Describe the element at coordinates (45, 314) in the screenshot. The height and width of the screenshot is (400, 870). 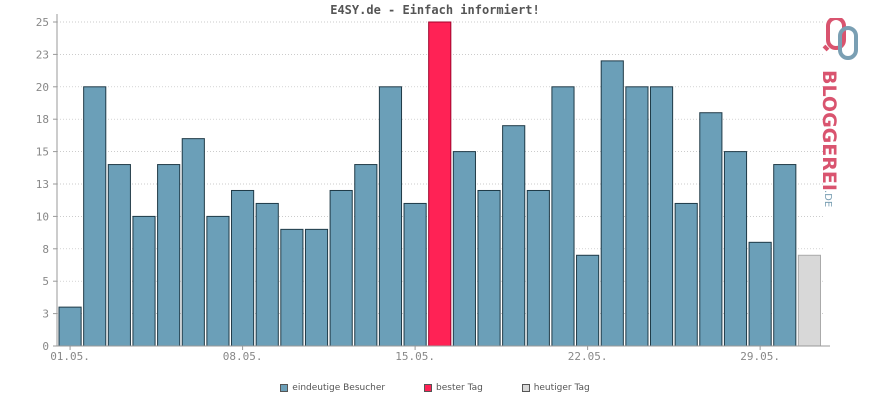
I see `y-tick-label: 3` at that location.